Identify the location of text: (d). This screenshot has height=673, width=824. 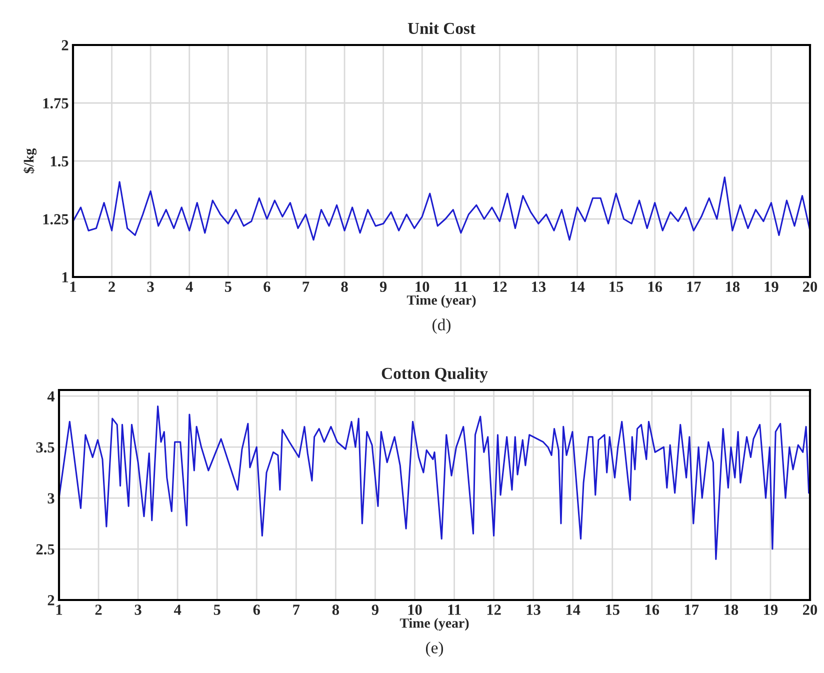
(441, 326).